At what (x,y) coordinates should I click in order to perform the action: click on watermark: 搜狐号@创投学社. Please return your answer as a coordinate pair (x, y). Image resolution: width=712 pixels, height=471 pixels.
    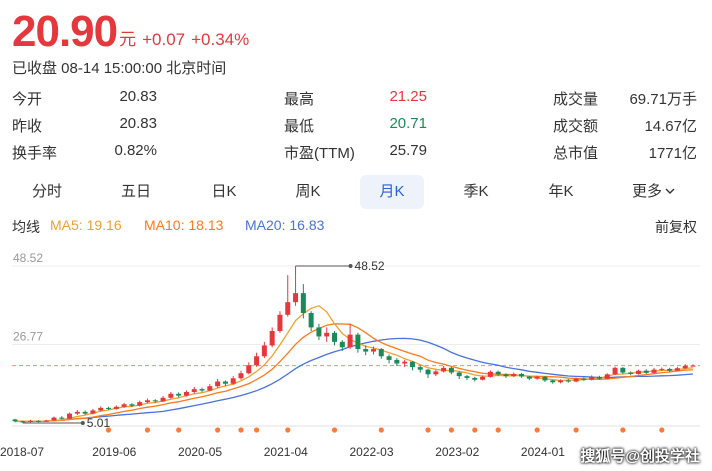
    Looking at the image, I should click on (640, 456).